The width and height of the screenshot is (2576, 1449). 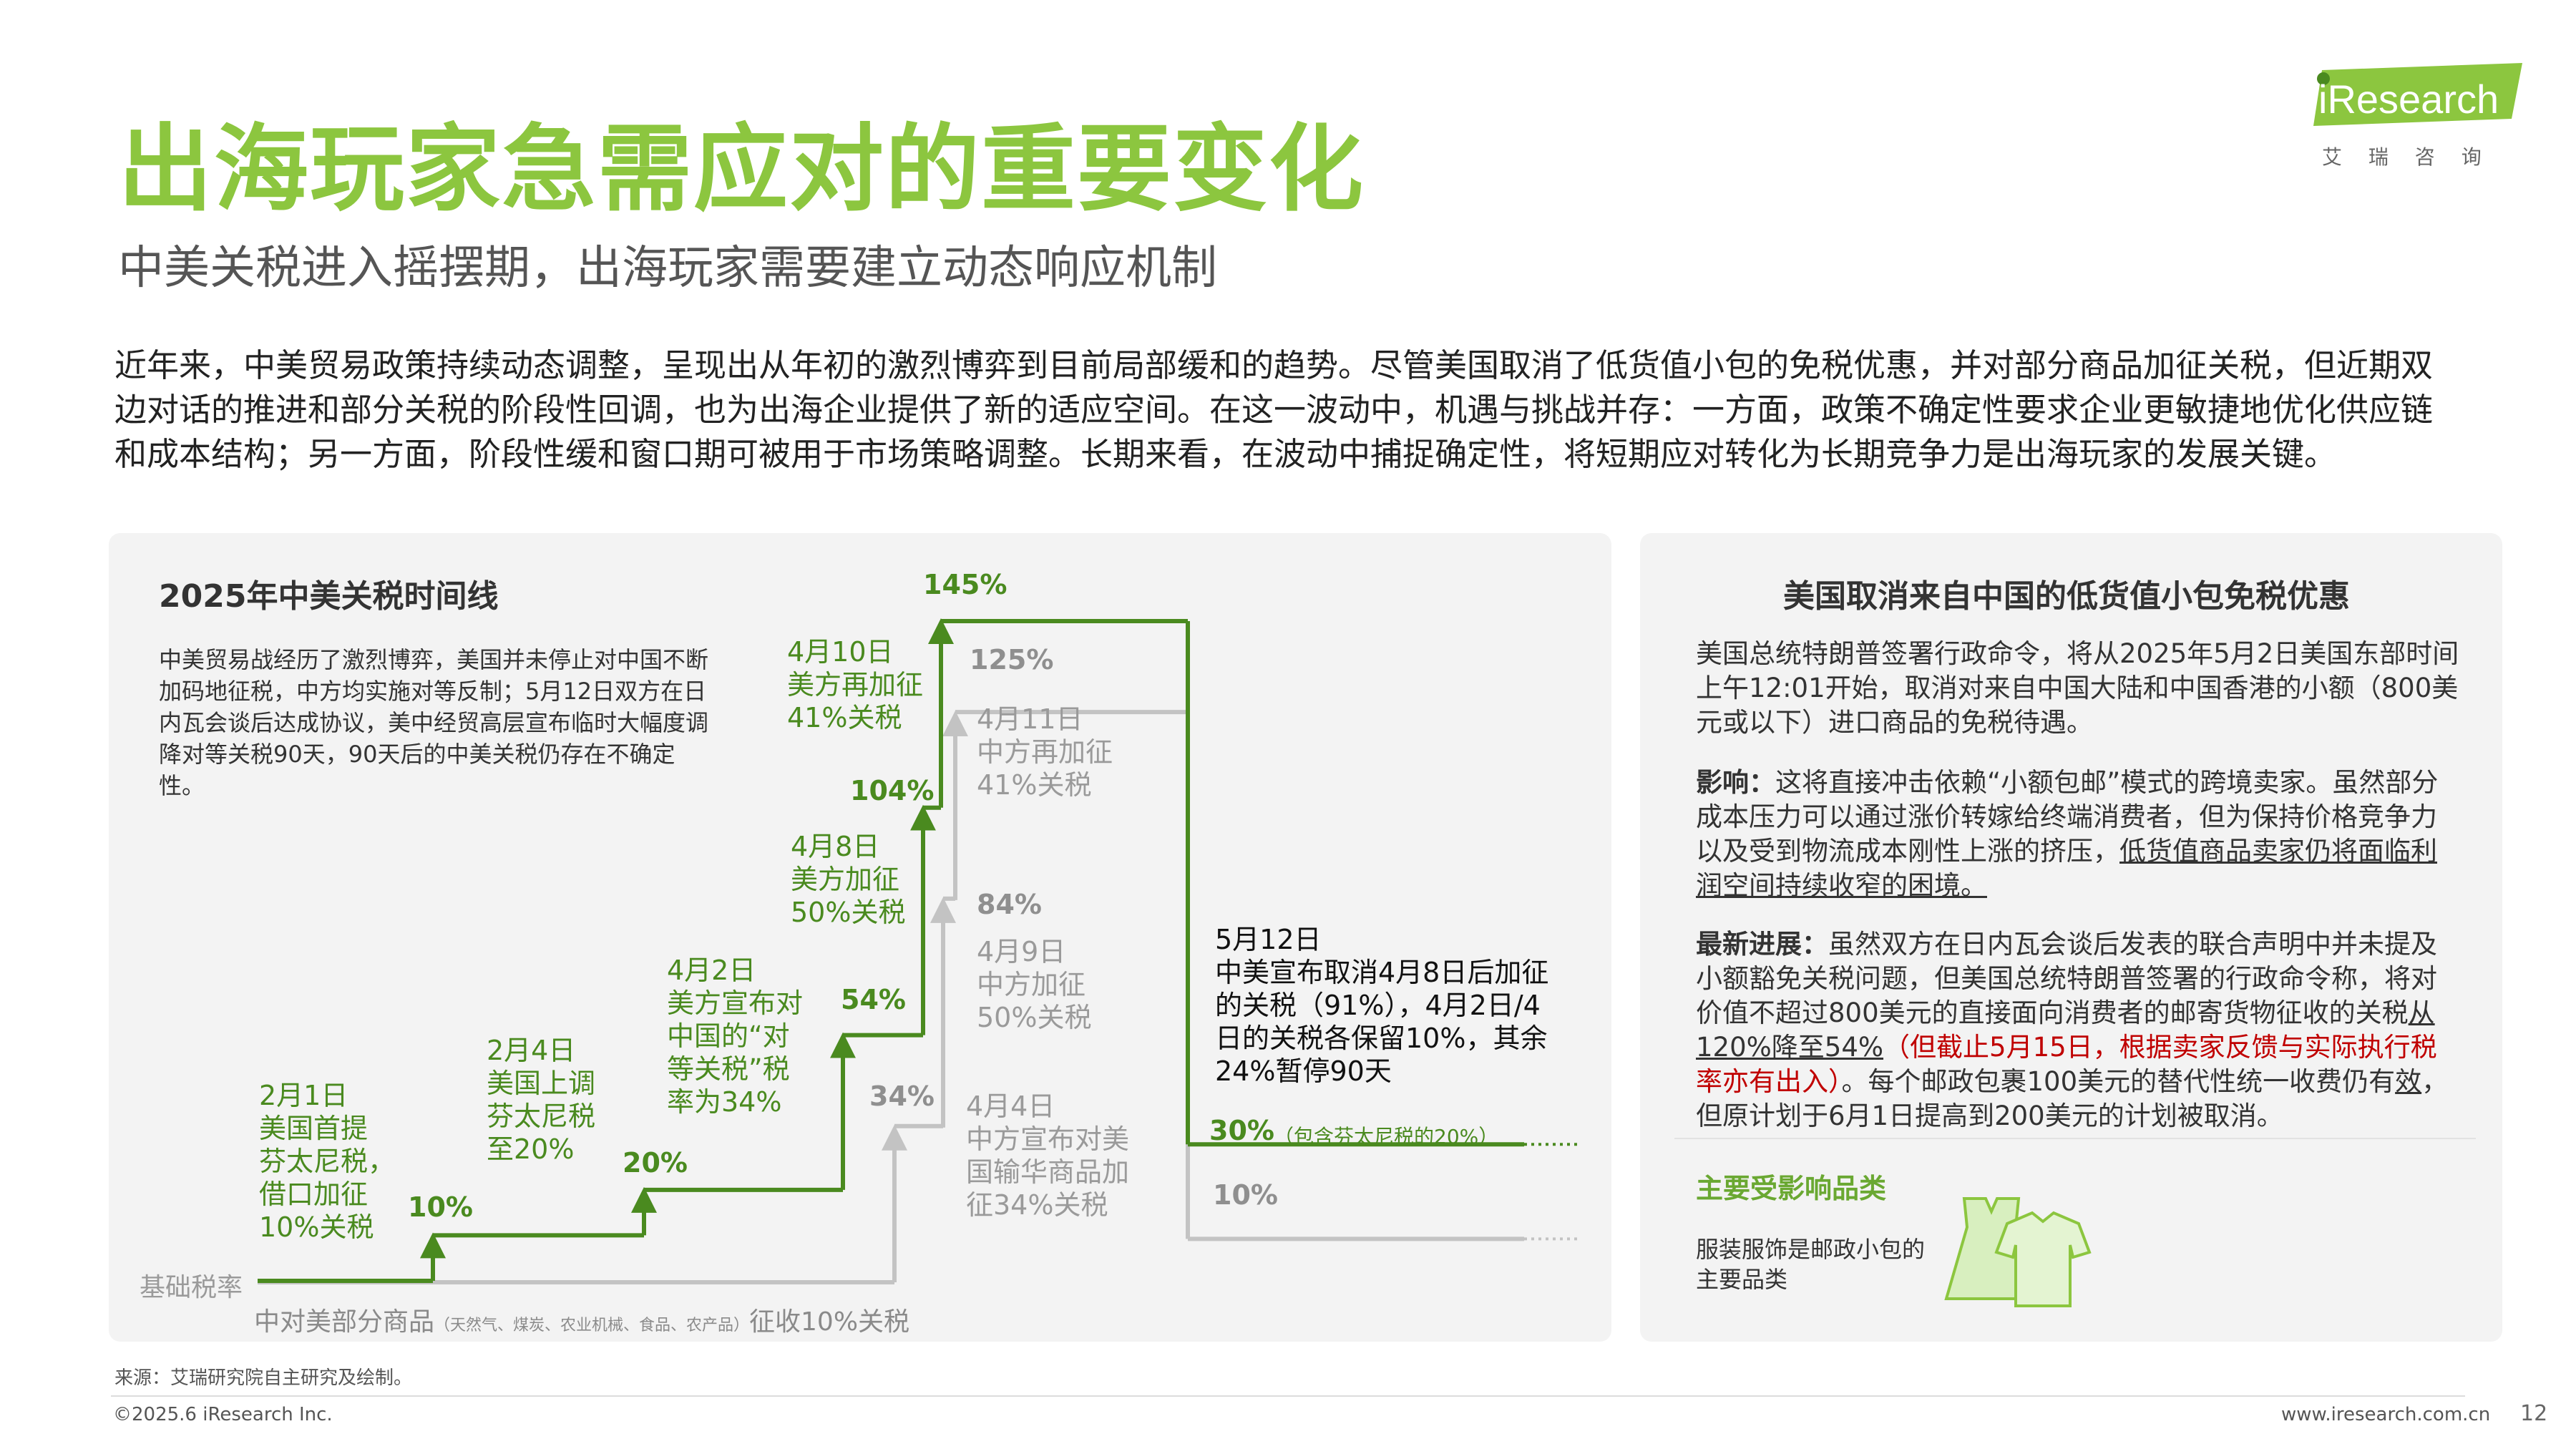 What do you see at coordinates (327, 1161) in the screenshot?
I see `us-event-label-0: 2月1日 美国首提 芬太尼税， 借口加征 10%关税` at bounding box center [327, 1161].